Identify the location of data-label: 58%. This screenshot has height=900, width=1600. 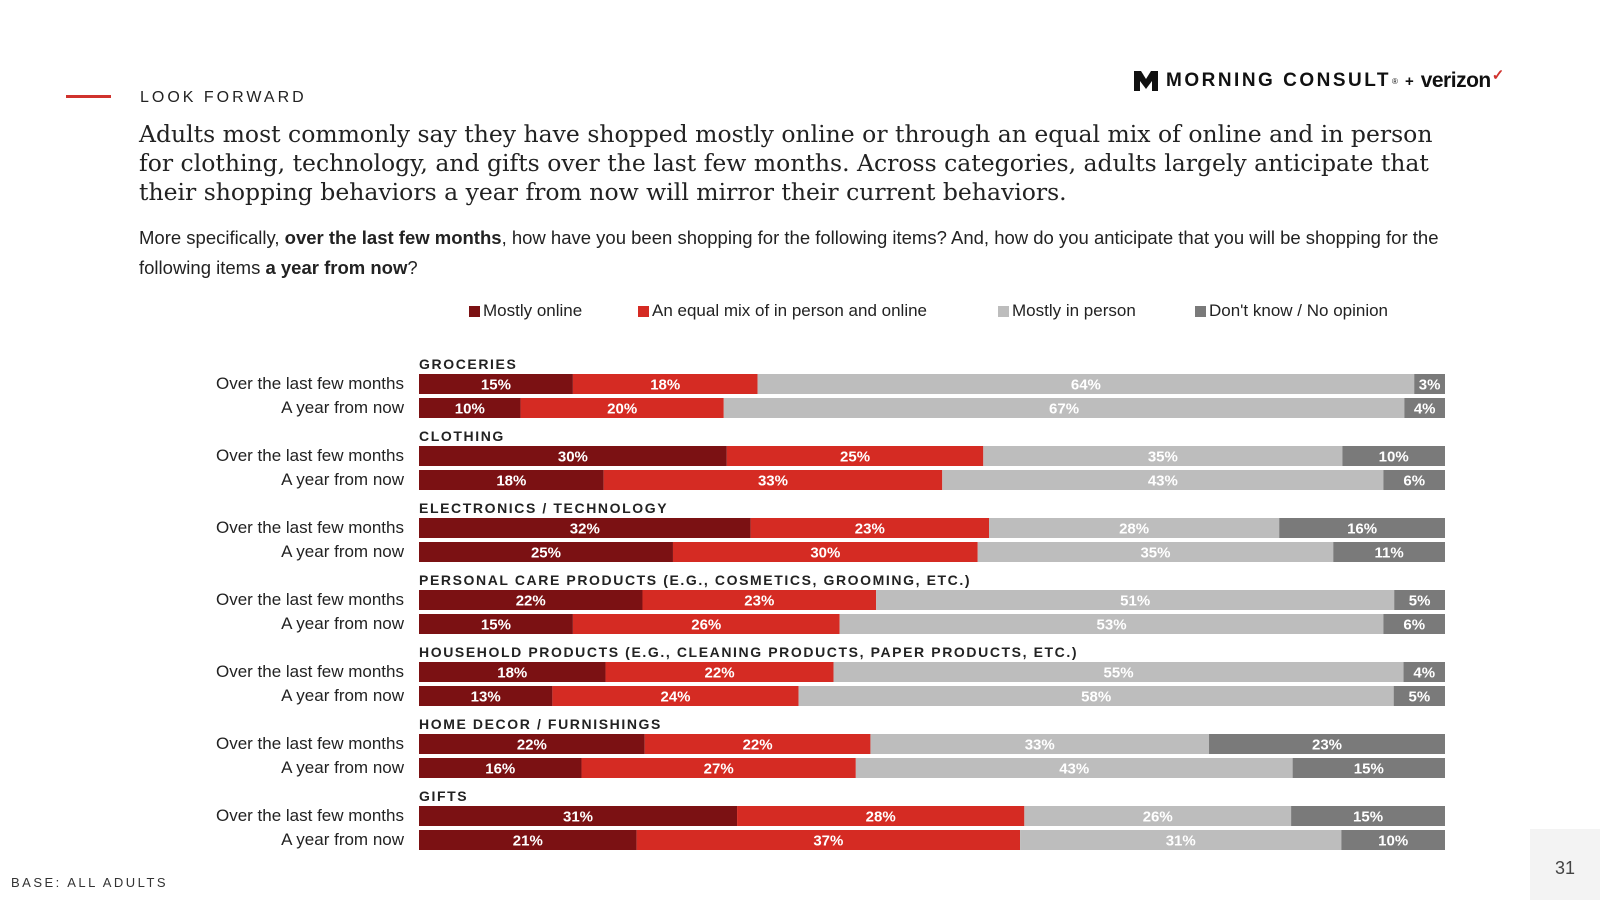
(1096, 697).